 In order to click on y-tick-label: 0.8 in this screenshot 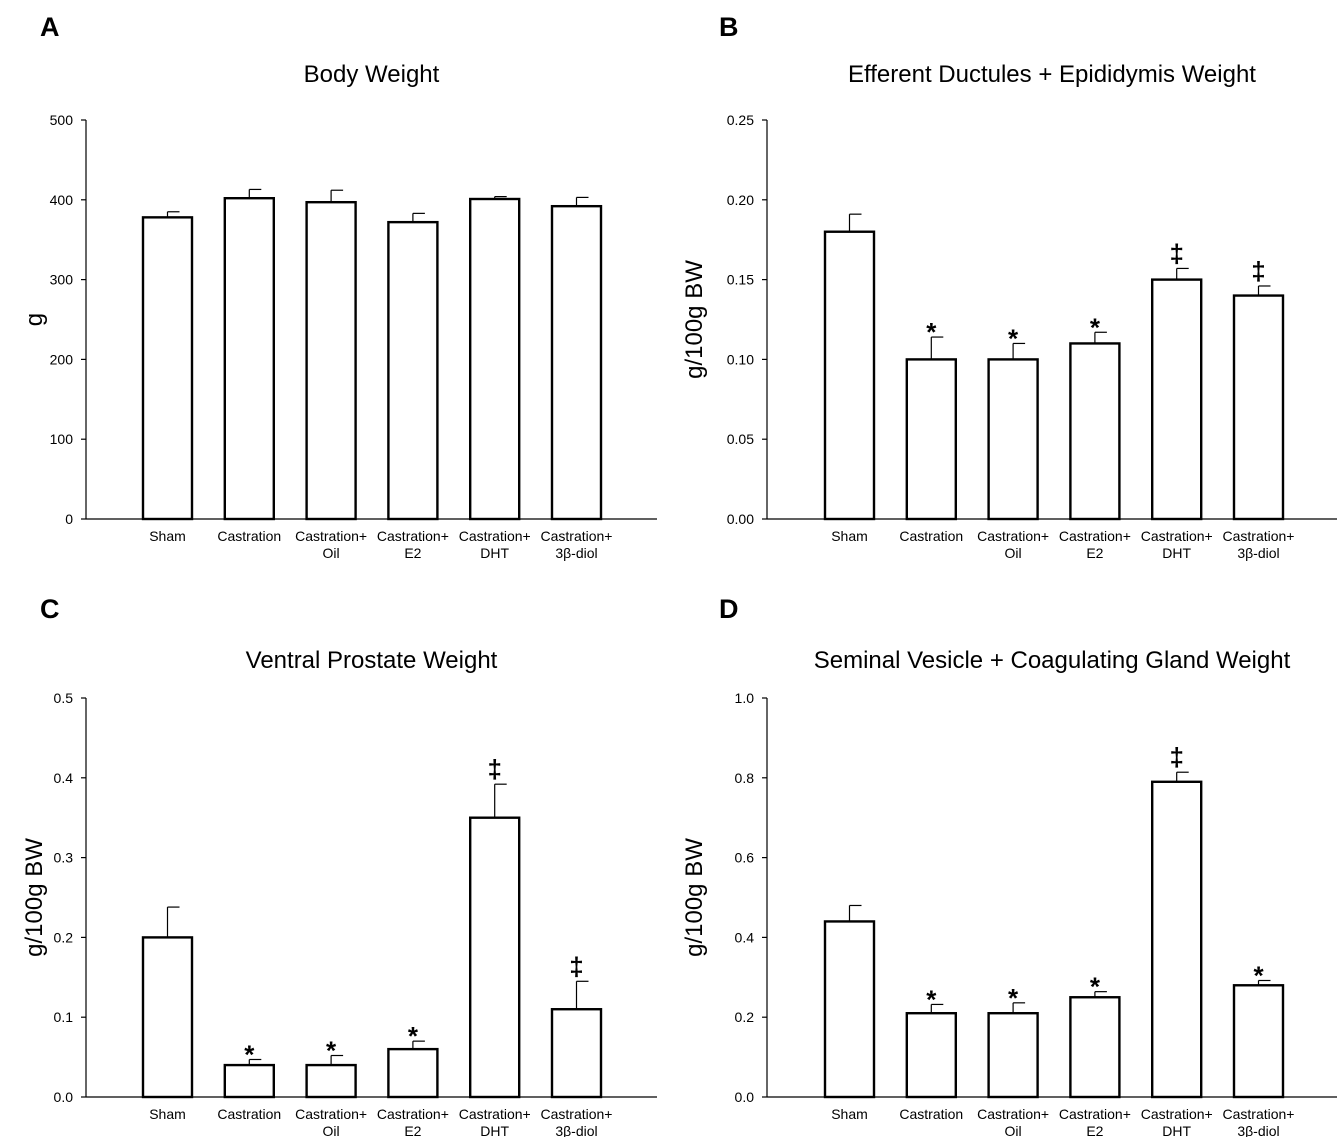, I will do `click(745, 778)`.